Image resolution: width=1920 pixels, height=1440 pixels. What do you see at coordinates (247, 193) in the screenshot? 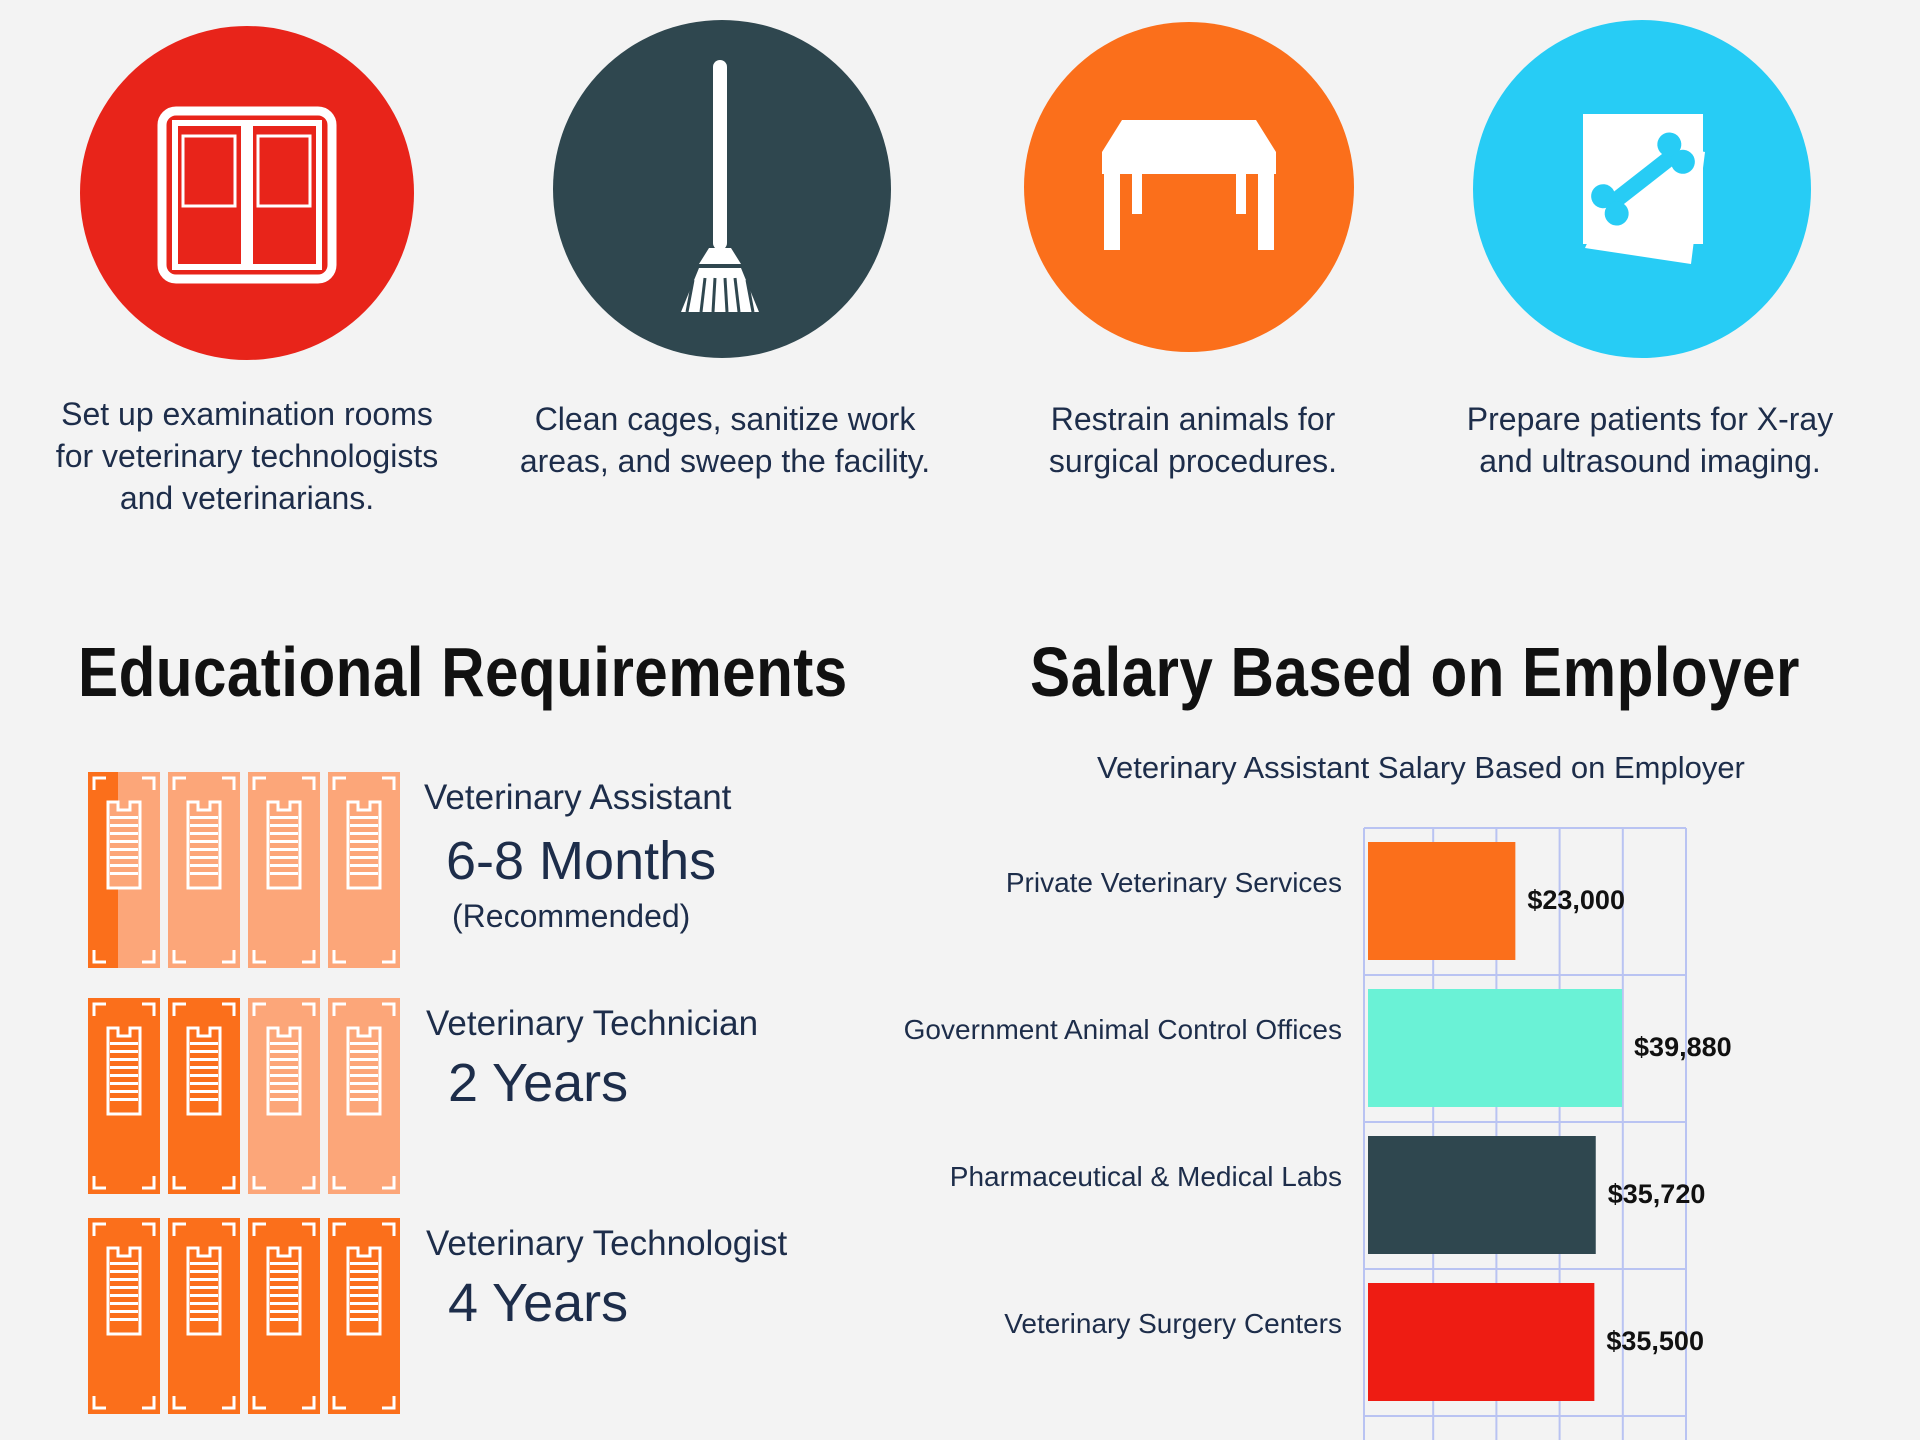
I see `exam-room-door-icon` at bounding box center [247, 193].